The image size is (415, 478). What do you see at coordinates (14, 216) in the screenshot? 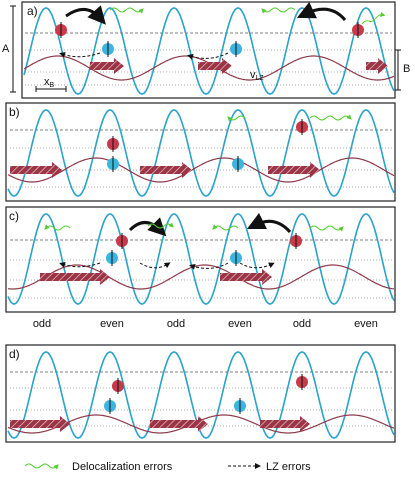
I see `panel-c-label: c)` at bounding box center [14, 216].